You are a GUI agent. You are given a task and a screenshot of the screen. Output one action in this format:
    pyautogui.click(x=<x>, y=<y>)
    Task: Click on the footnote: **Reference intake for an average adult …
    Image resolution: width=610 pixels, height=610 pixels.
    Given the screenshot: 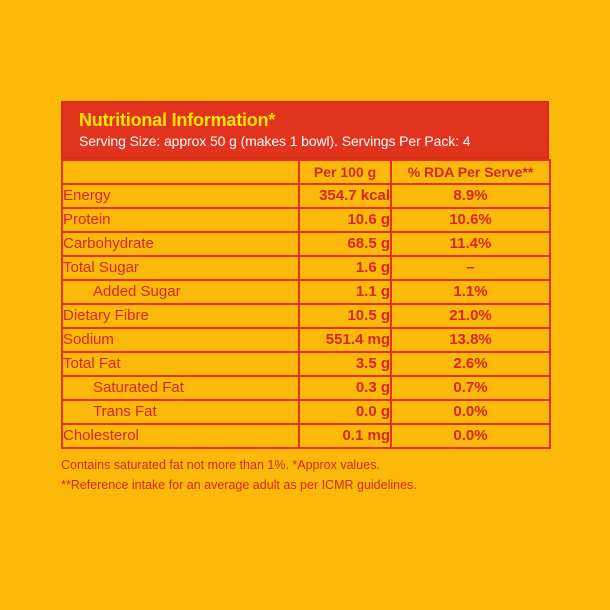 What is the action you would take?
    pyautogui.click(x=239, y=485)
    